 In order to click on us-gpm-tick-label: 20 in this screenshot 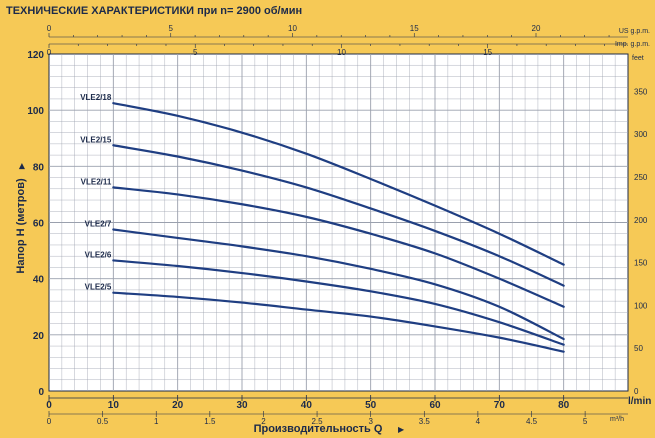, I will do `click(536, 28)`.